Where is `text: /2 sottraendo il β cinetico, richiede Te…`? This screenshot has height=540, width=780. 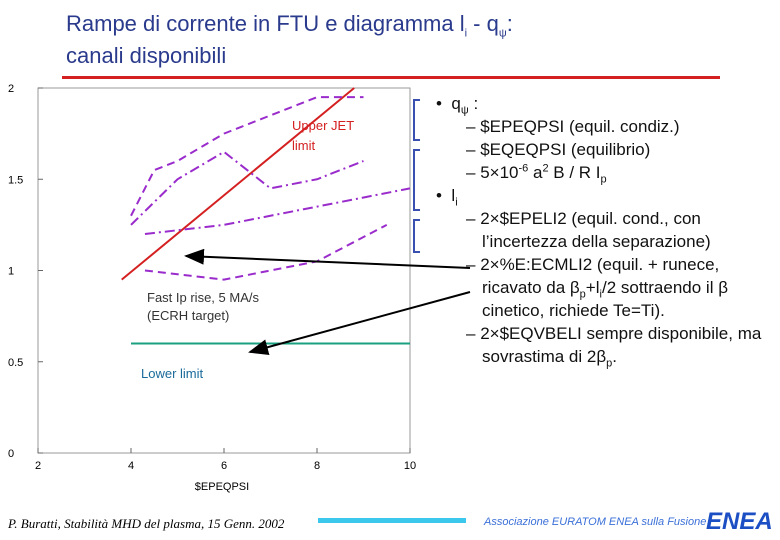 text: /2 sottraendo il β cinetico, richiede Te… is located at coordinates (605, 299).